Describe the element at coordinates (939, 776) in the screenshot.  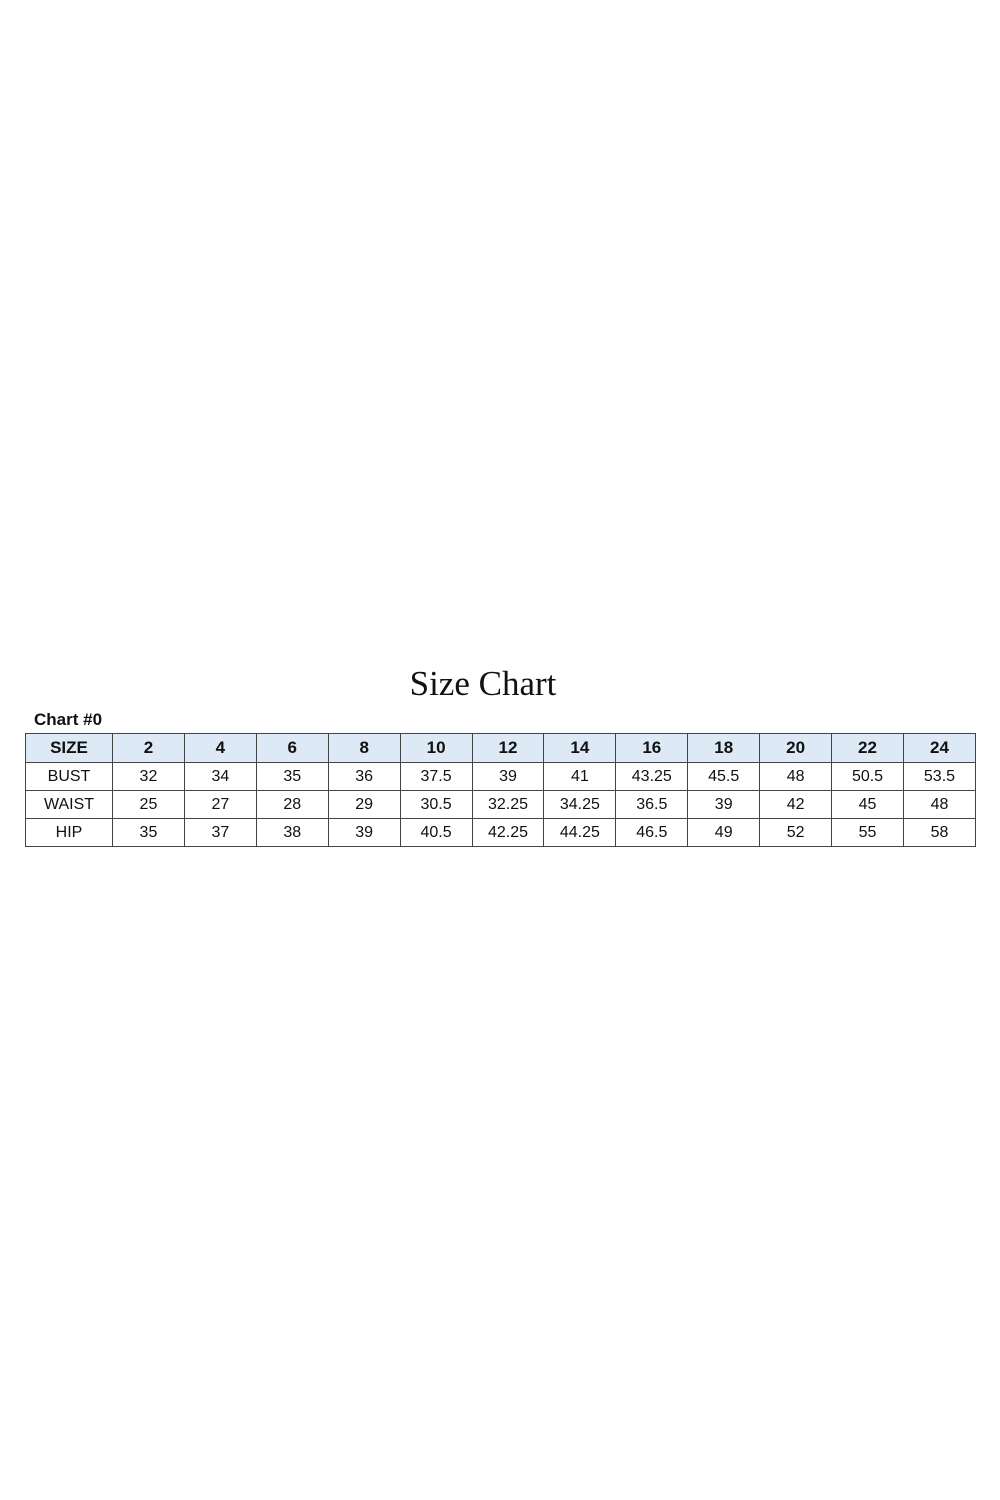
I see `table-cell: 53.5` at that location.